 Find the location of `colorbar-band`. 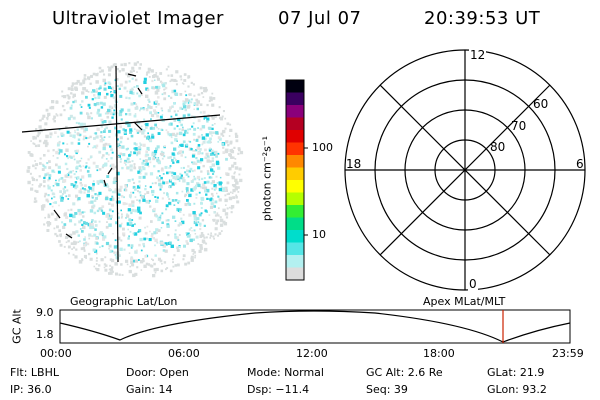

colorbar-band is located at coordinates (295, 124).